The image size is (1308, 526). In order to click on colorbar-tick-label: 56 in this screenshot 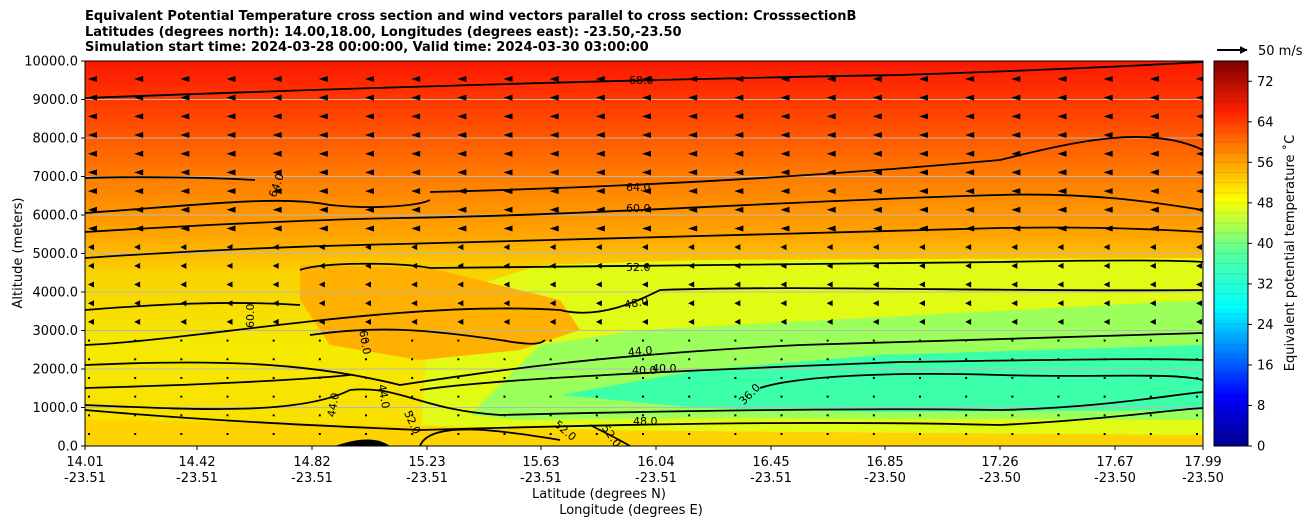, I will do `click(1265, 163)`.